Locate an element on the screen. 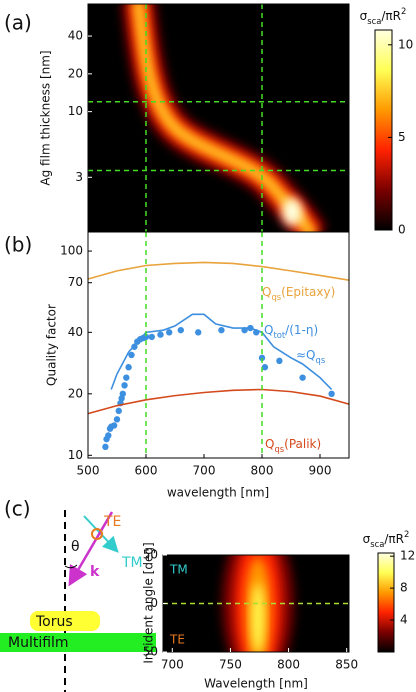 This screenshot has height=692, width=416. theta-label: θ is located at coordinates (75, 547).